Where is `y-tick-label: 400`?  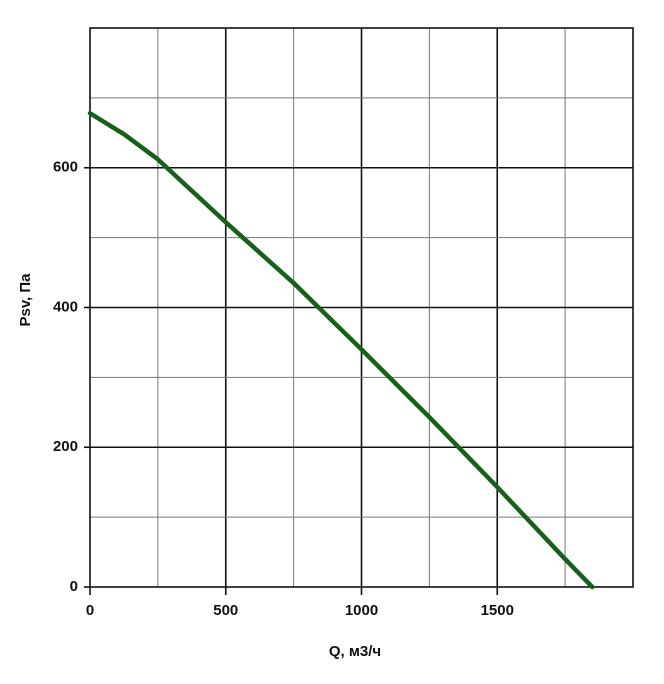
y-tick-label: 400 is located at coordinates (65, 306).